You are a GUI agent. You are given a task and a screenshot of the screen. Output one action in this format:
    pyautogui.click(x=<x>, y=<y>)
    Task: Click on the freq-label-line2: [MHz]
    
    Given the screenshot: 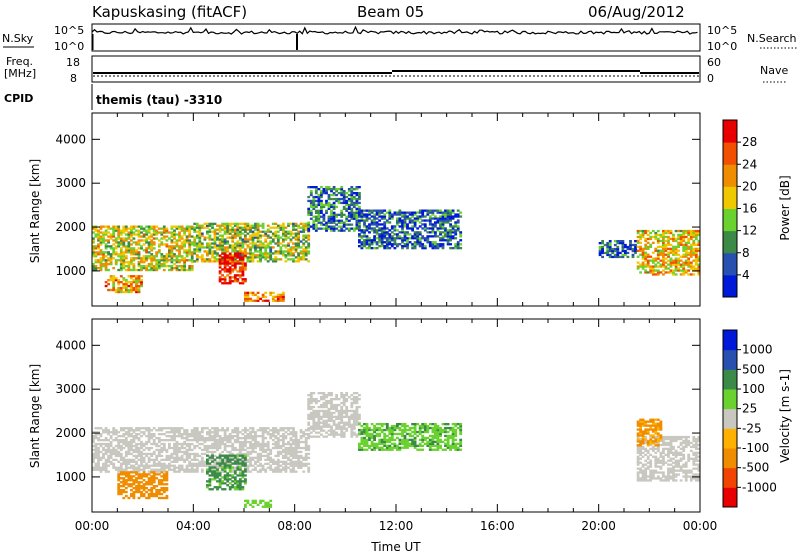 What is the action you would take?
    pyautogui.click(x=20, y=73)
    